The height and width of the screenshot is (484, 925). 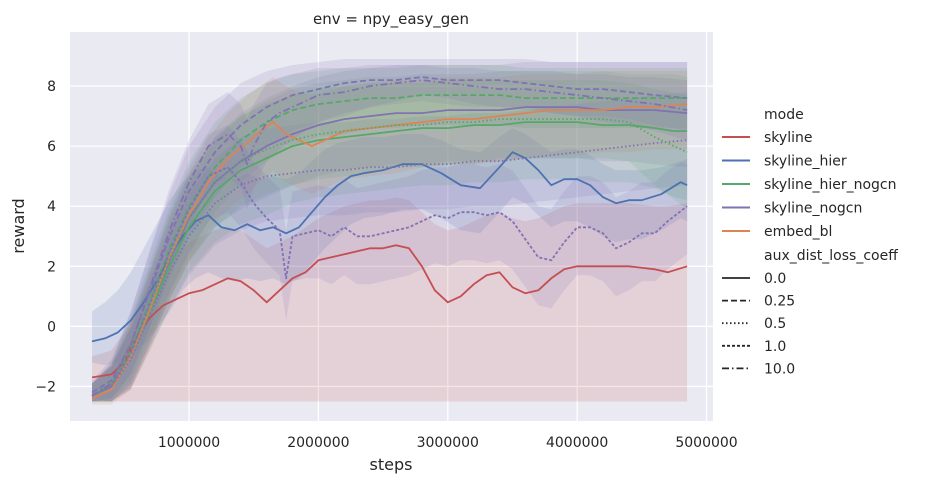 What do you see at coordinates (51, 87) in the screenshot?
I see `y-tick-label: 8` at bounding box center [51, 87].